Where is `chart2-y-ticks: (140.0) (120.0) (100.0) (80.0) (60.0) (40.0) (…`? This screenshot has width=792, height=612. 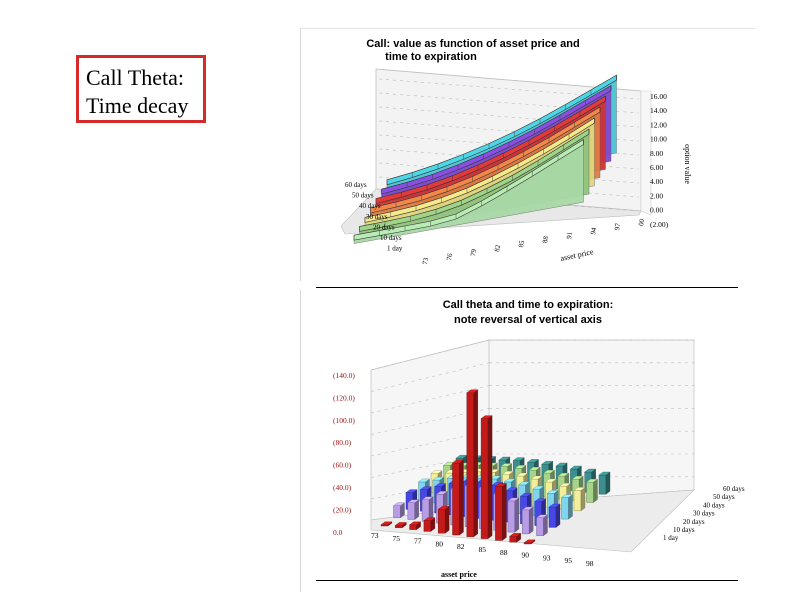 chart2-y-ticks: (140.0) (120.0) (100.0) (80.0) (60.0) (40.0) (… is located at coordinates (344, 454).